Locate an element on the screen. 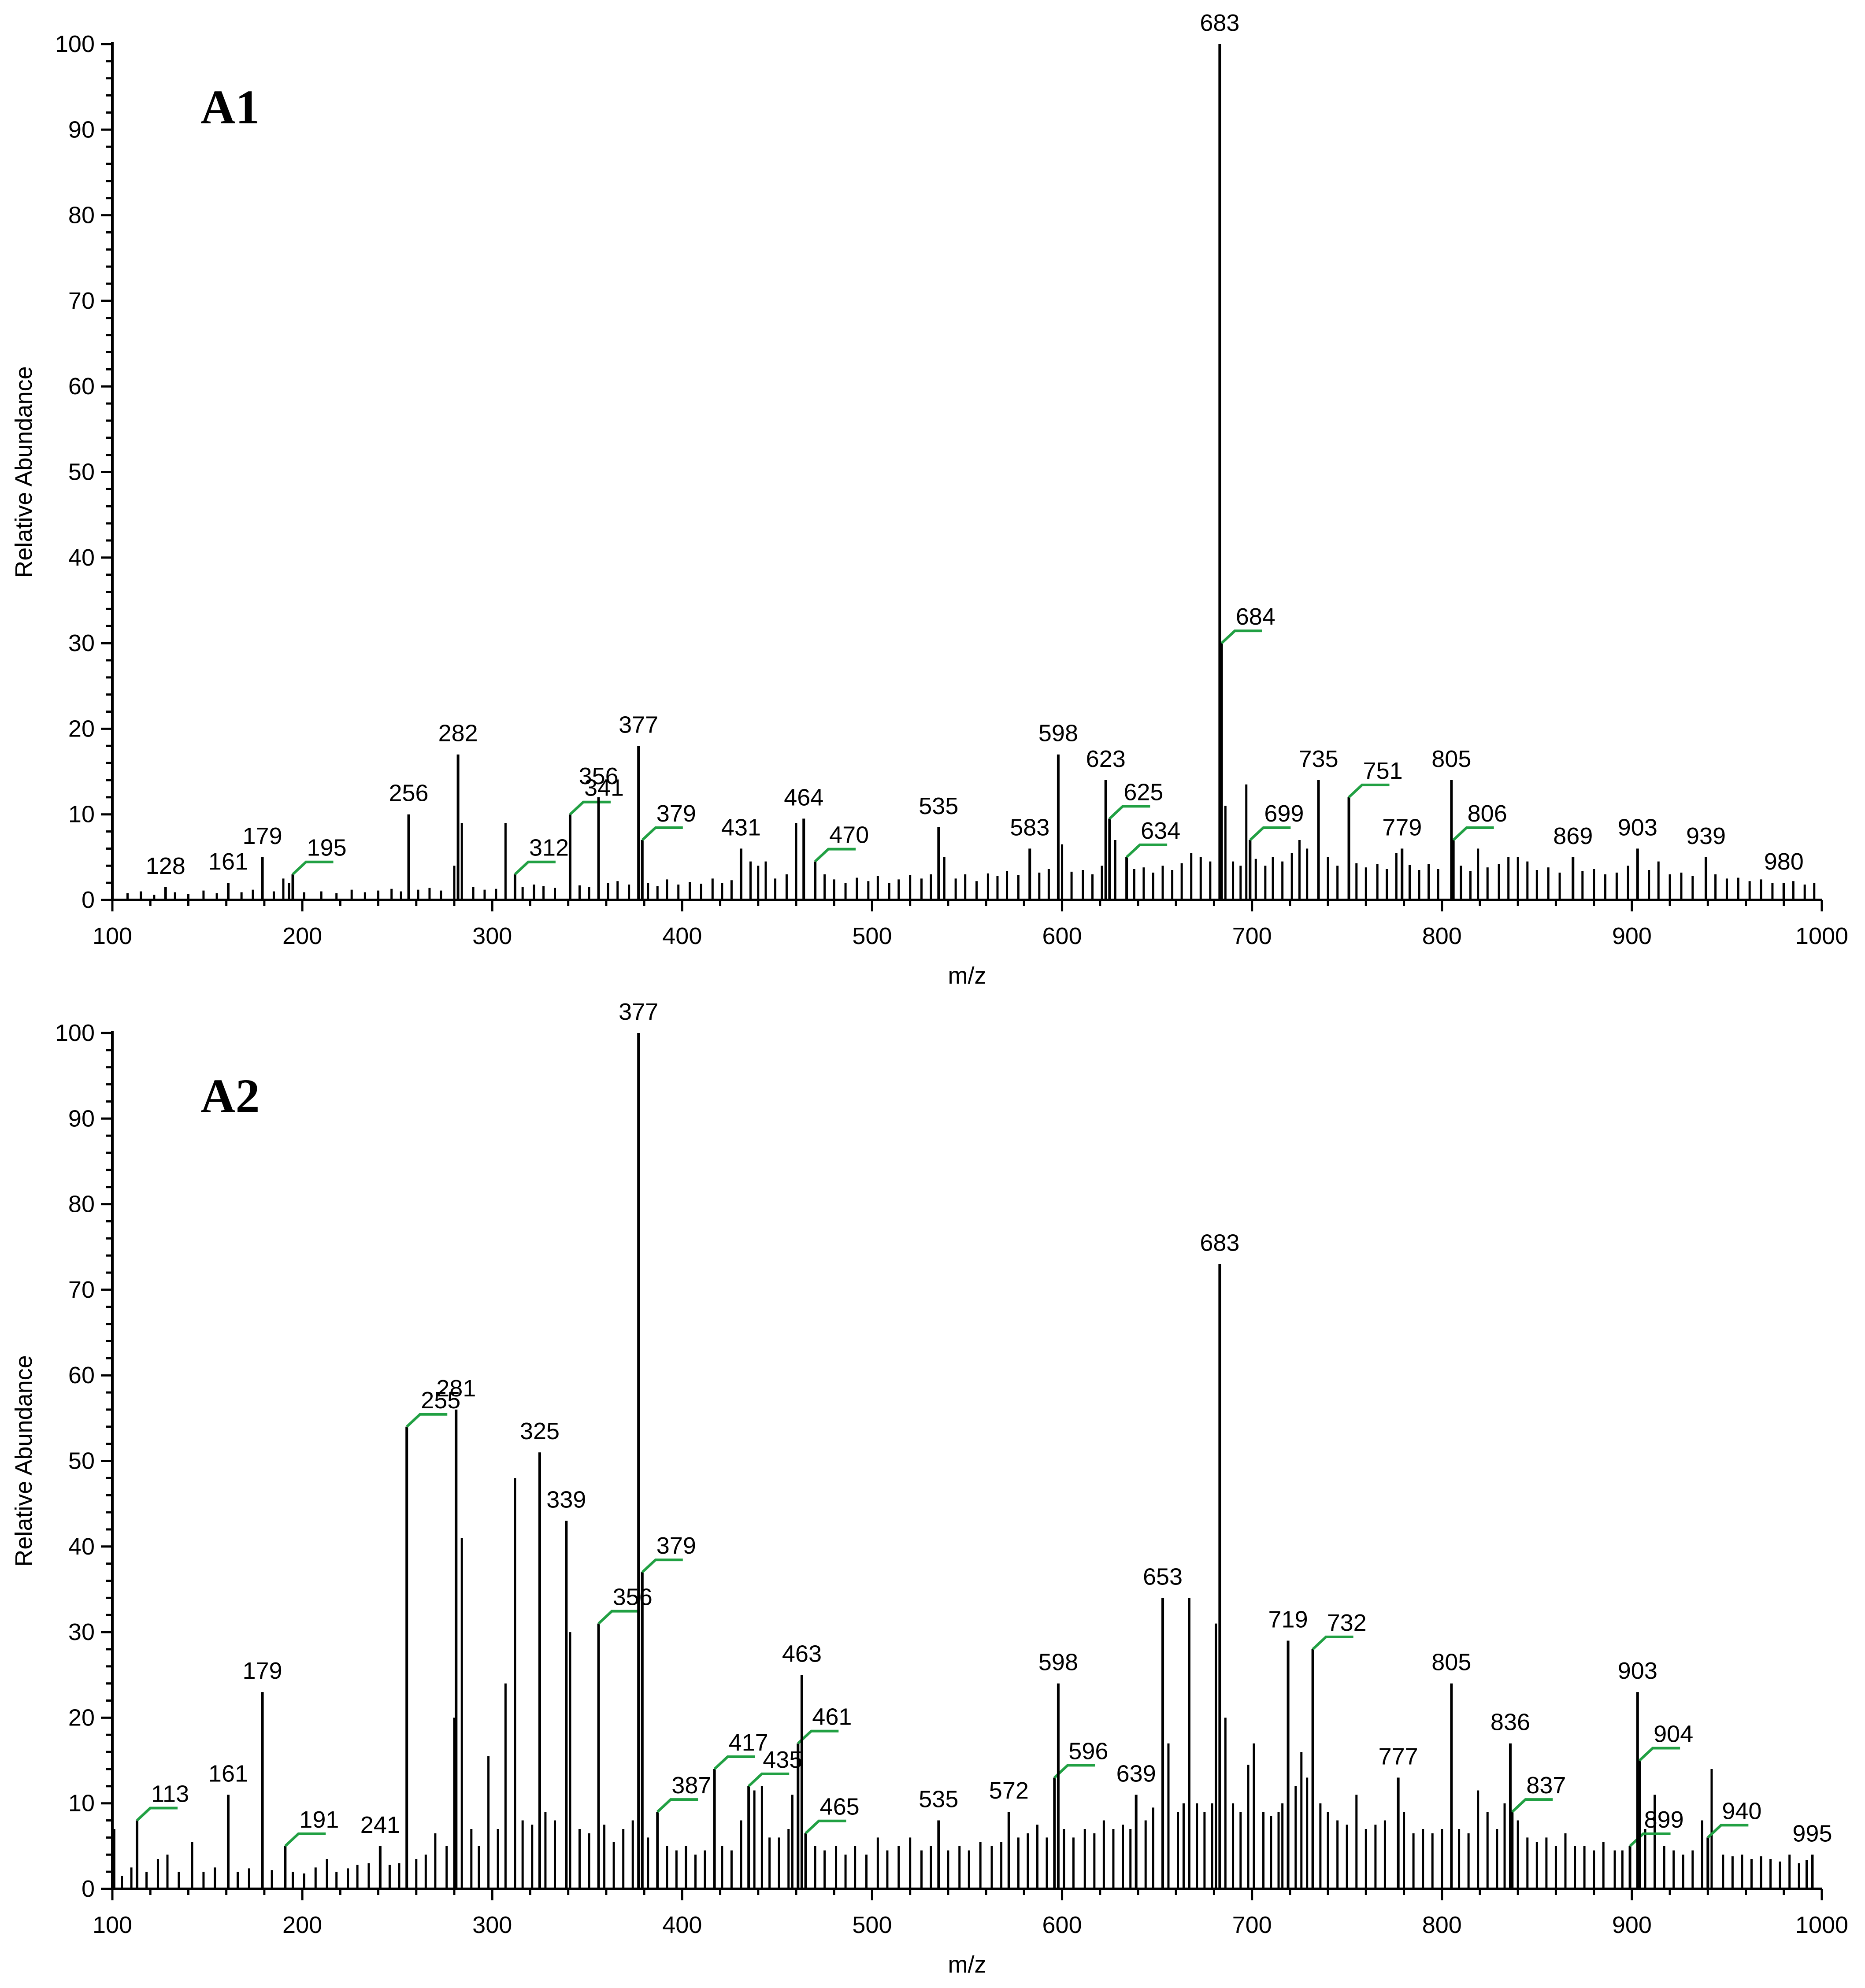 Image resolution: width=1865 pixels, height=1988 pixels. peak-label-751: 751 is located at coordinates (1383, 771).